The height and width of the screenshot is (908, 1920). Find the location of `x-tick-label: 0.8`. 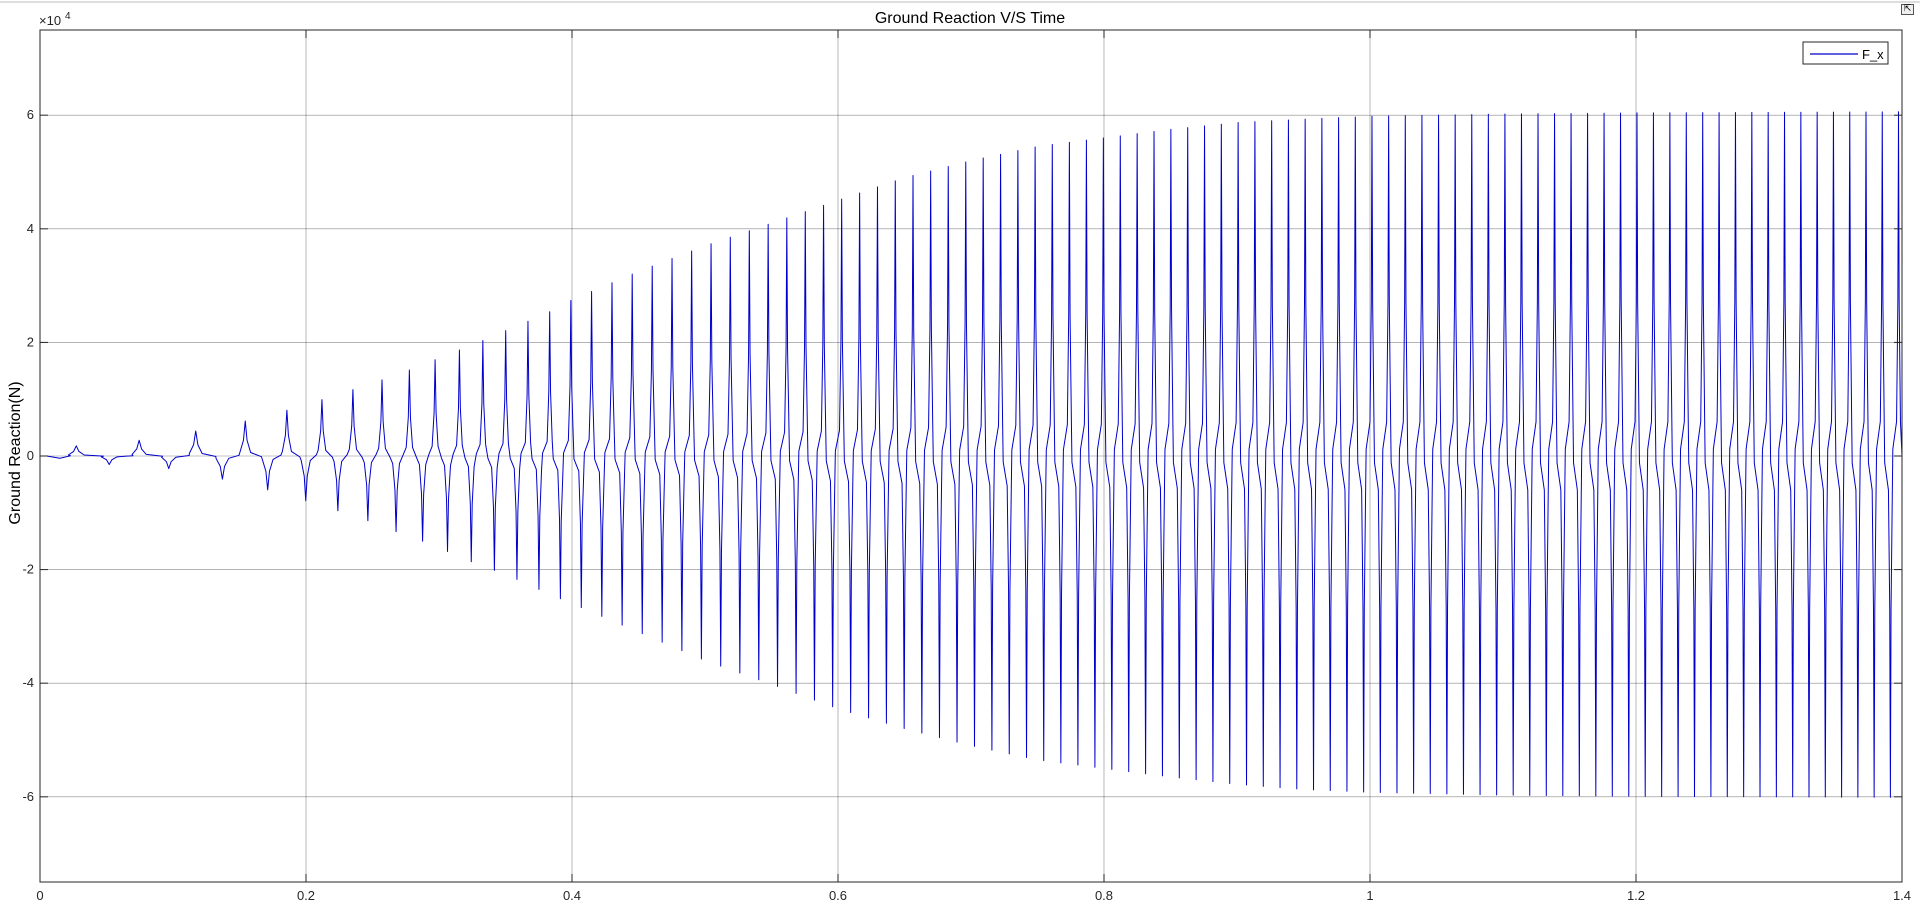

x-tick-label: 0.8 is located at coordinates (1104, 895).